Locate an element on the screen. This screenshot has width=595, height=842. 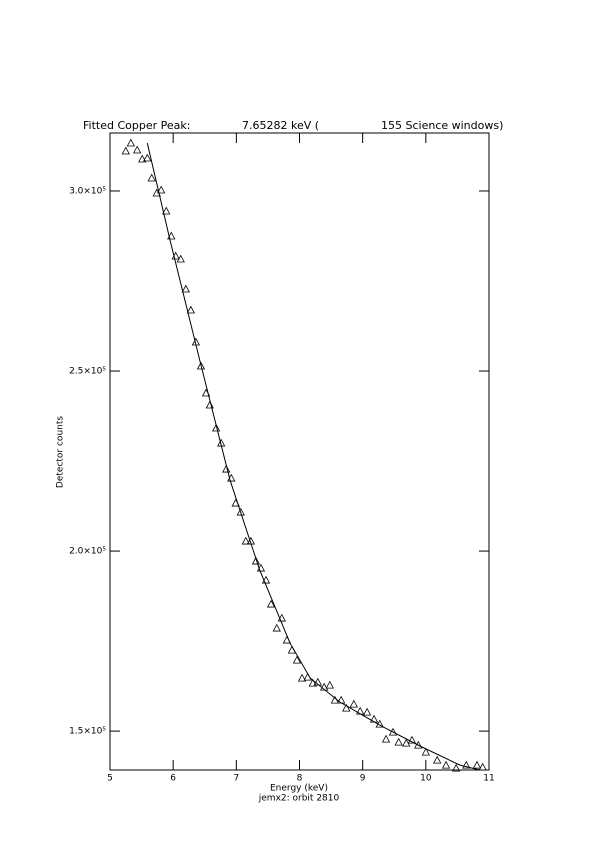
chart-title: 7.65282 keV ( is located at coordinates (280, 125).